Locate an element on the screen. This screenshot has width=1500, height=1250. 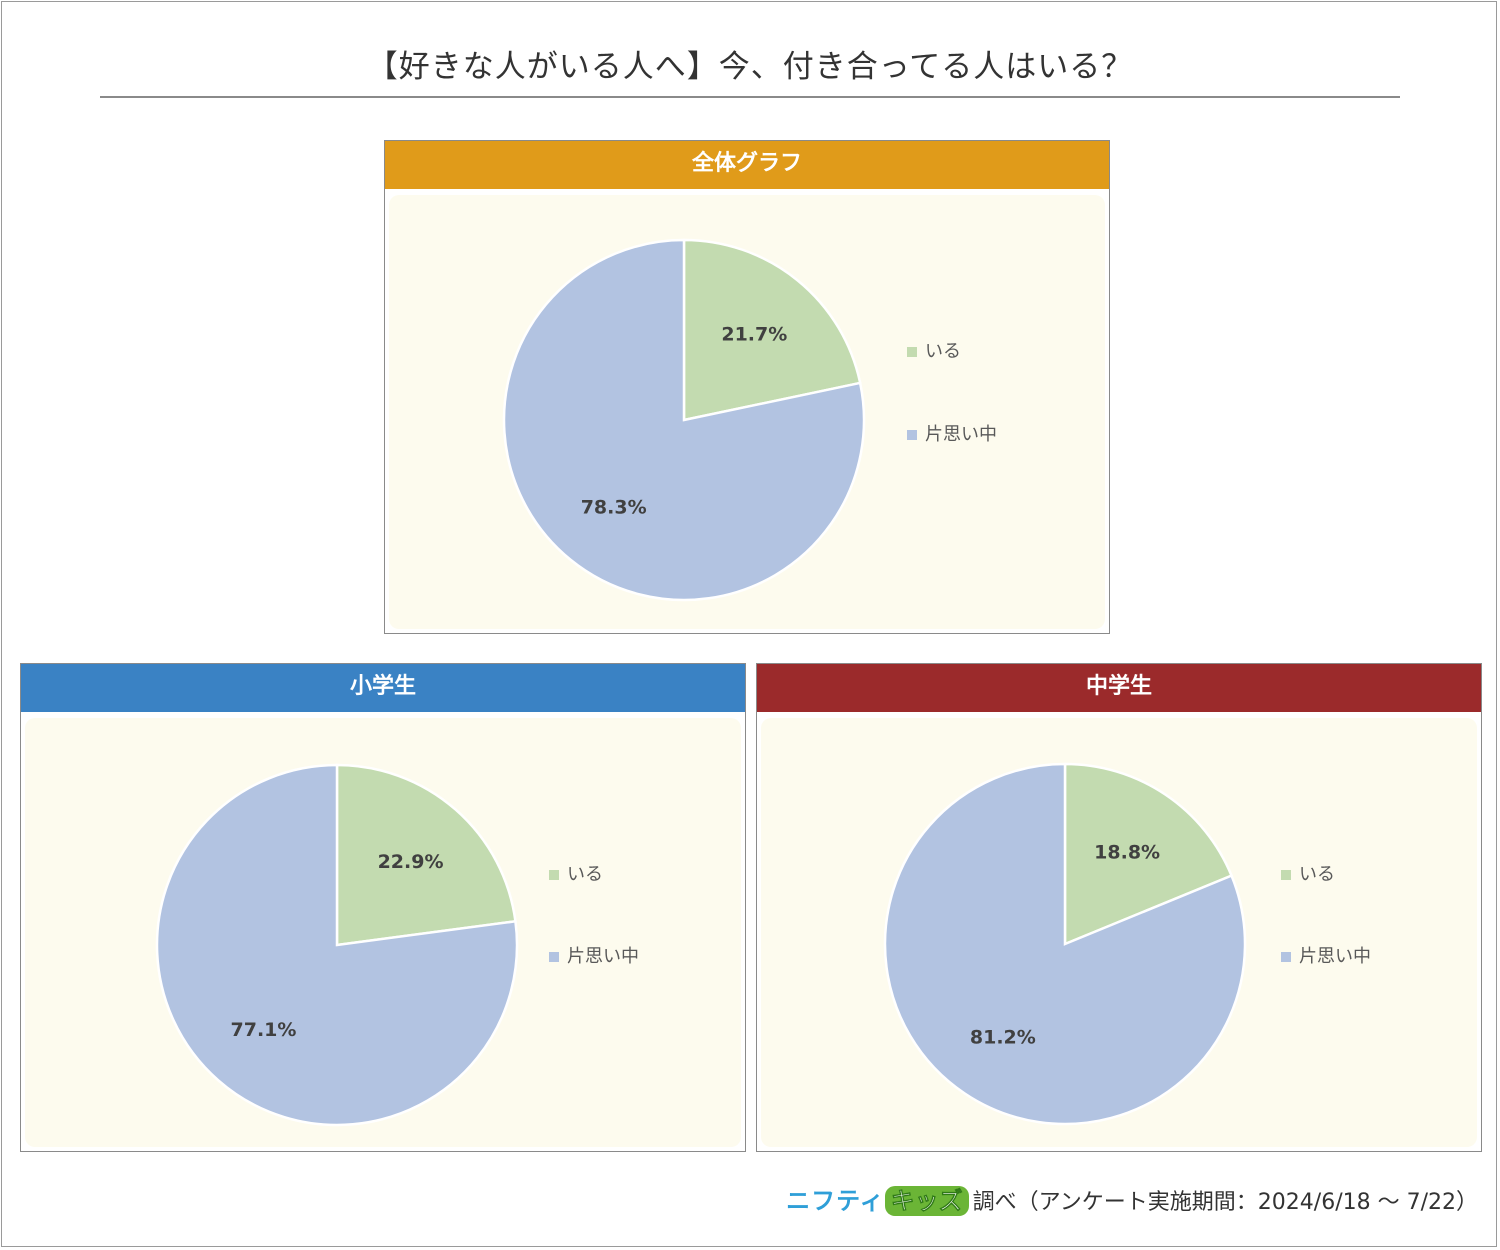
junior-high-legend-swatch-yes is located at coordinates (1286, 875).